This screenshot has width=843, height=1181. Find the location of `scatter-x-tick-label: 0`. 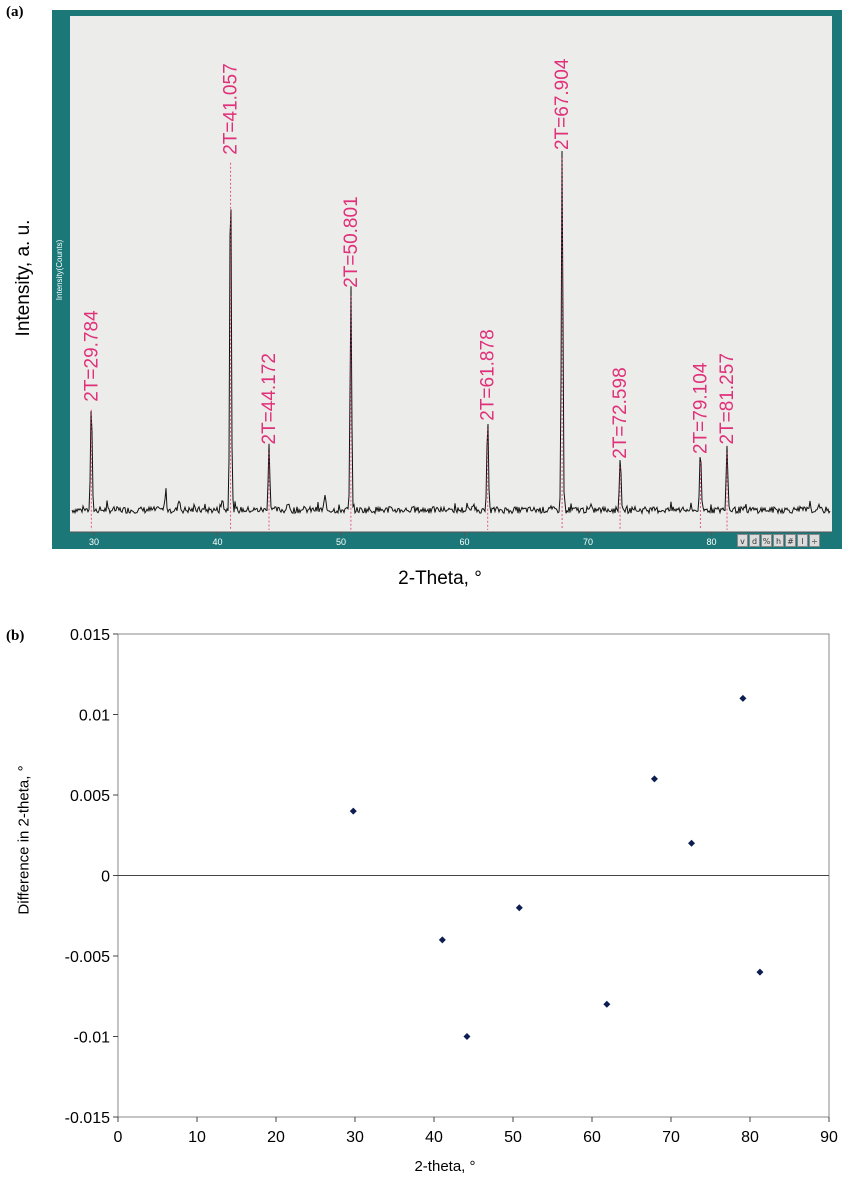

scatter-x-tick-label: 0 is located at coordinates (118, 1137).